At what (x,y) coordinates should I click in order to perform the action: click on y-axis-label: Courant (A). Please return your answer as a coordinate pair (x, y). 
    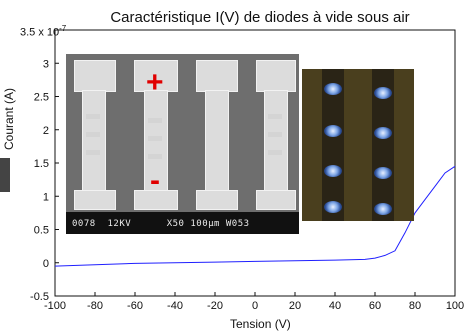
    Looking at the image, I should click on (9, 118).